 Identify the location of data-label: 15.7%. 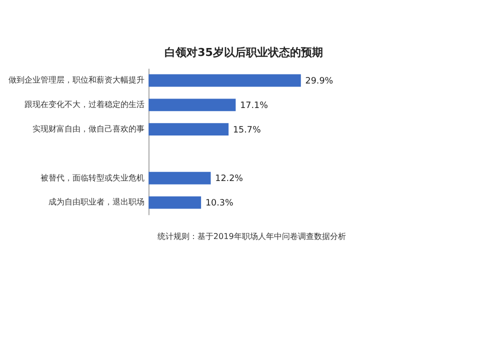
(246, 130).